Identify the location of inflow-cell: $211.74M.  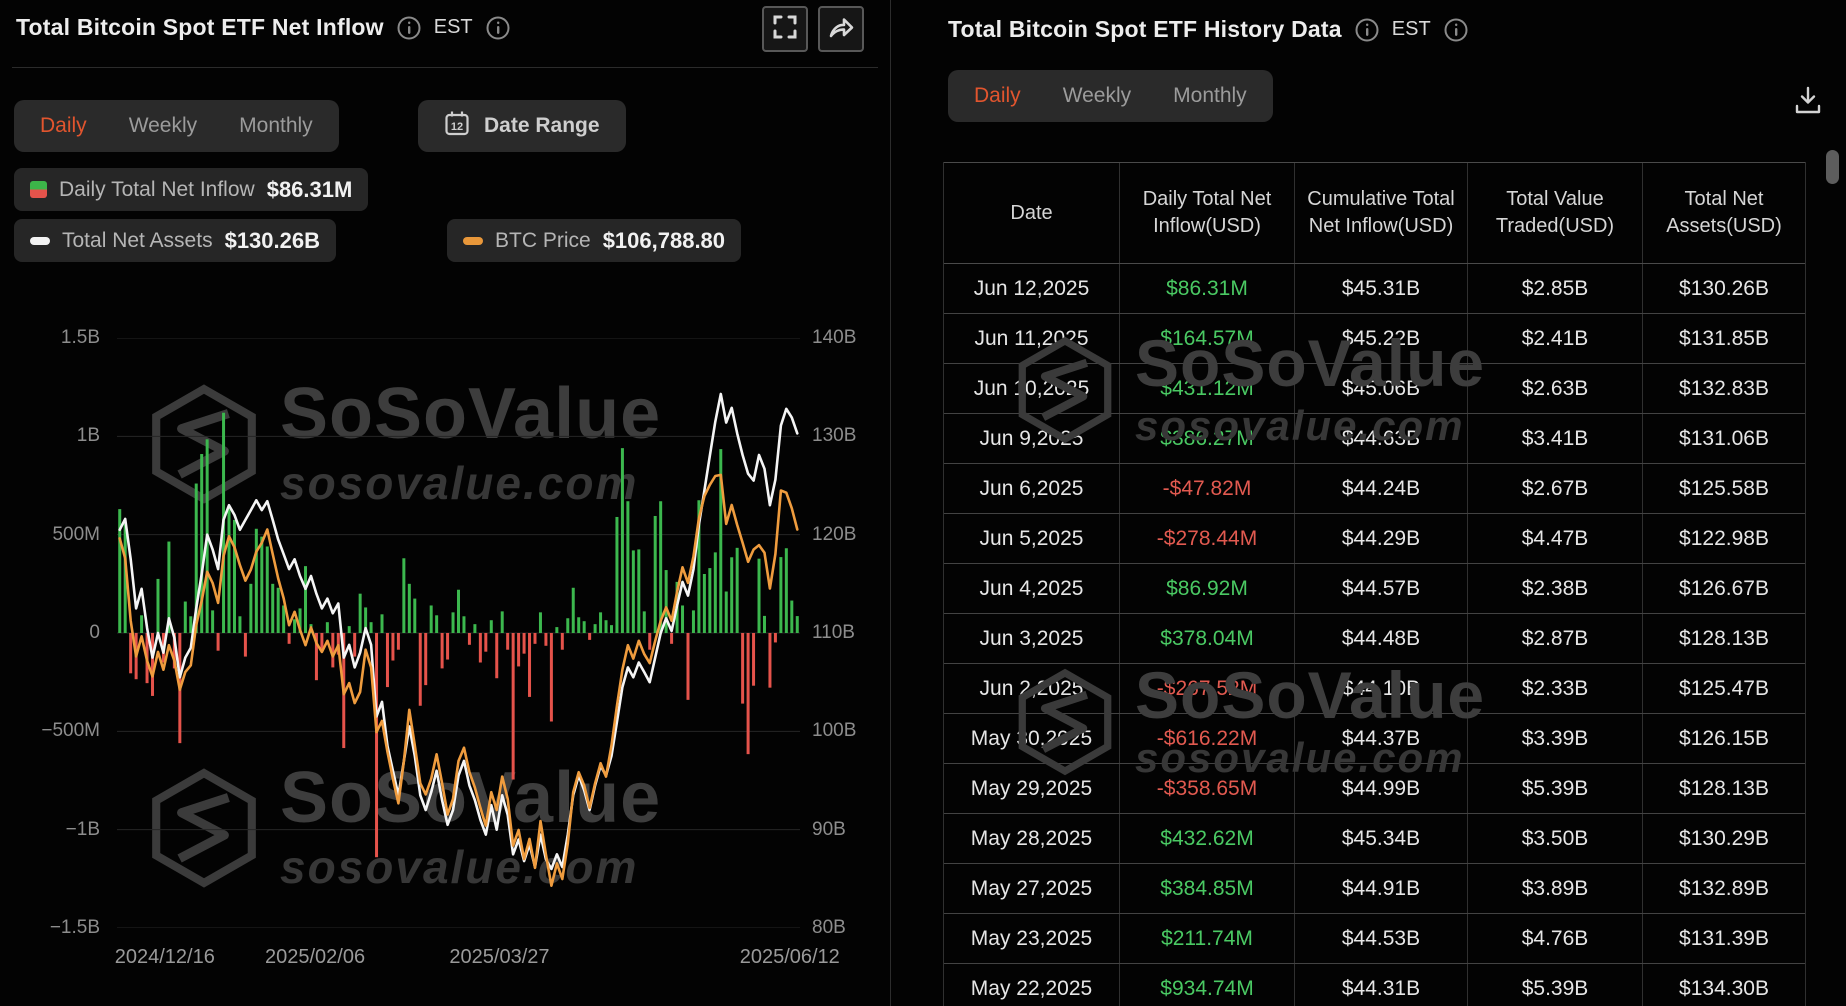
(1207, 938).